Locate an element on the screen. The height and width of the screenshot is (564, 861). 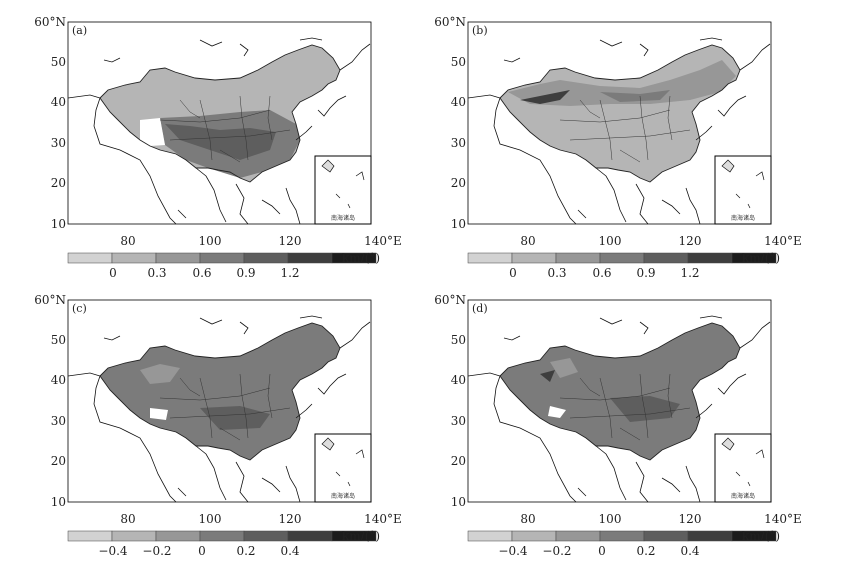
country-shading is located at coordinates (620, 113).